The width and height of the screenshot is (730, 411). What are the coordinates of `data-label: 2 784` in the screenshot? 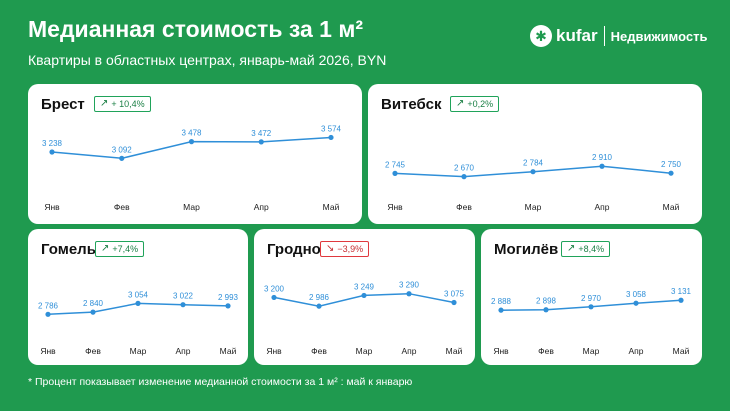 It's located at (533, 163).